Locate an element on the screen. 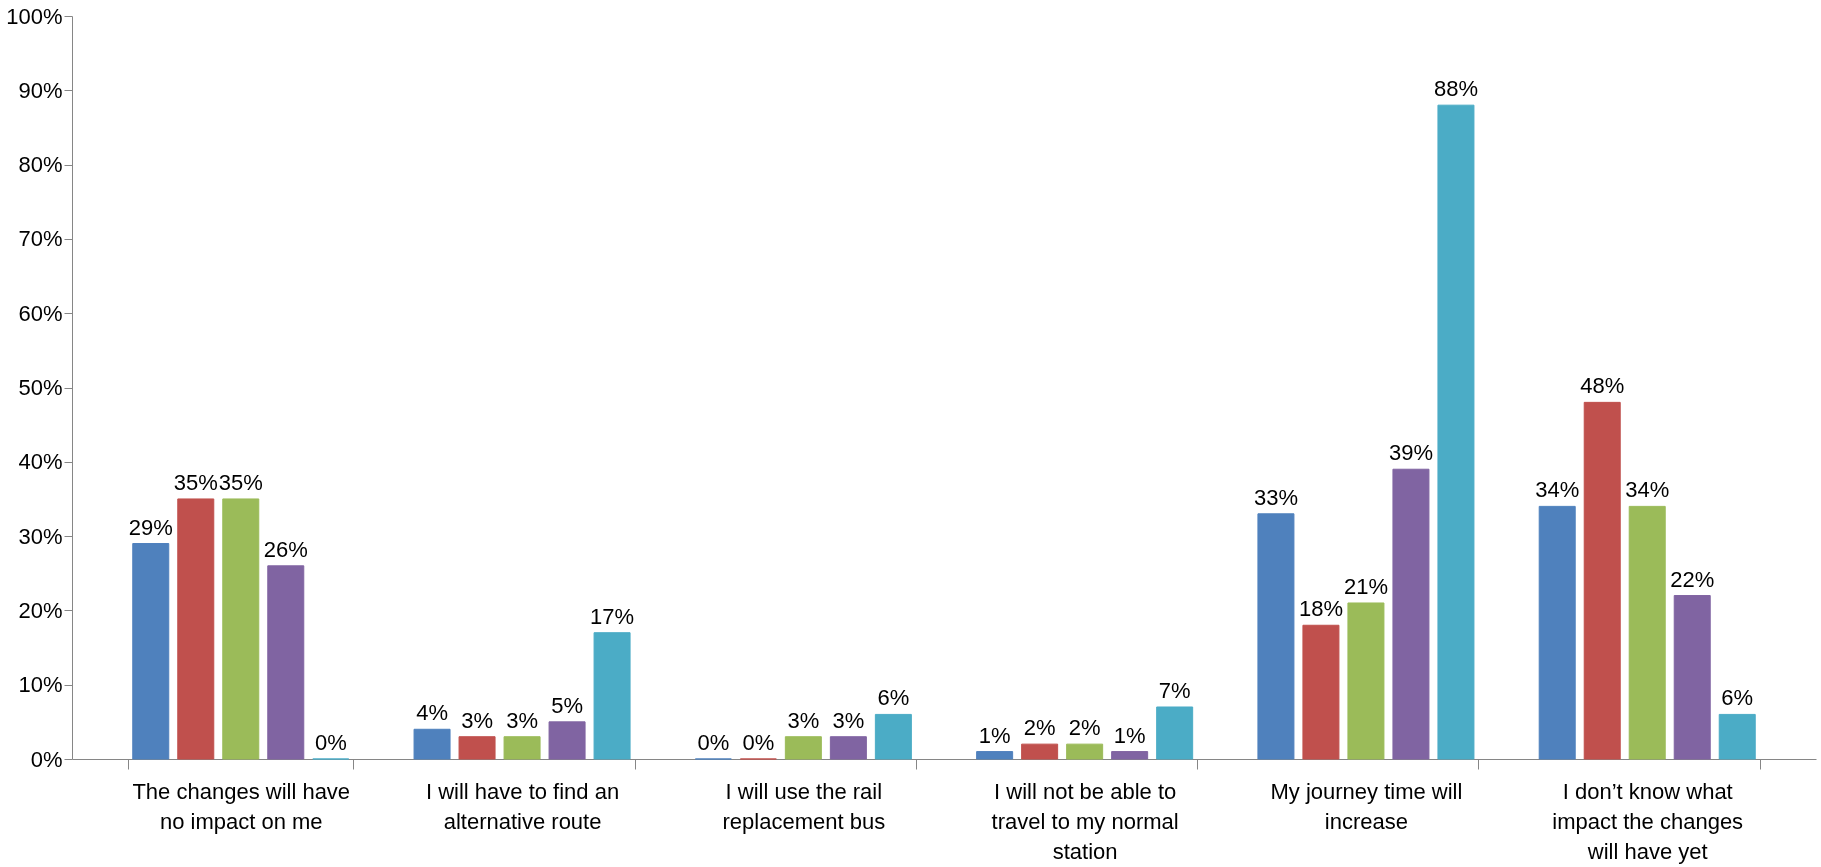 Image resolution: width=1821 pixels, height=867 pixels. data-label: 17% is located at coordinates (612, 616).